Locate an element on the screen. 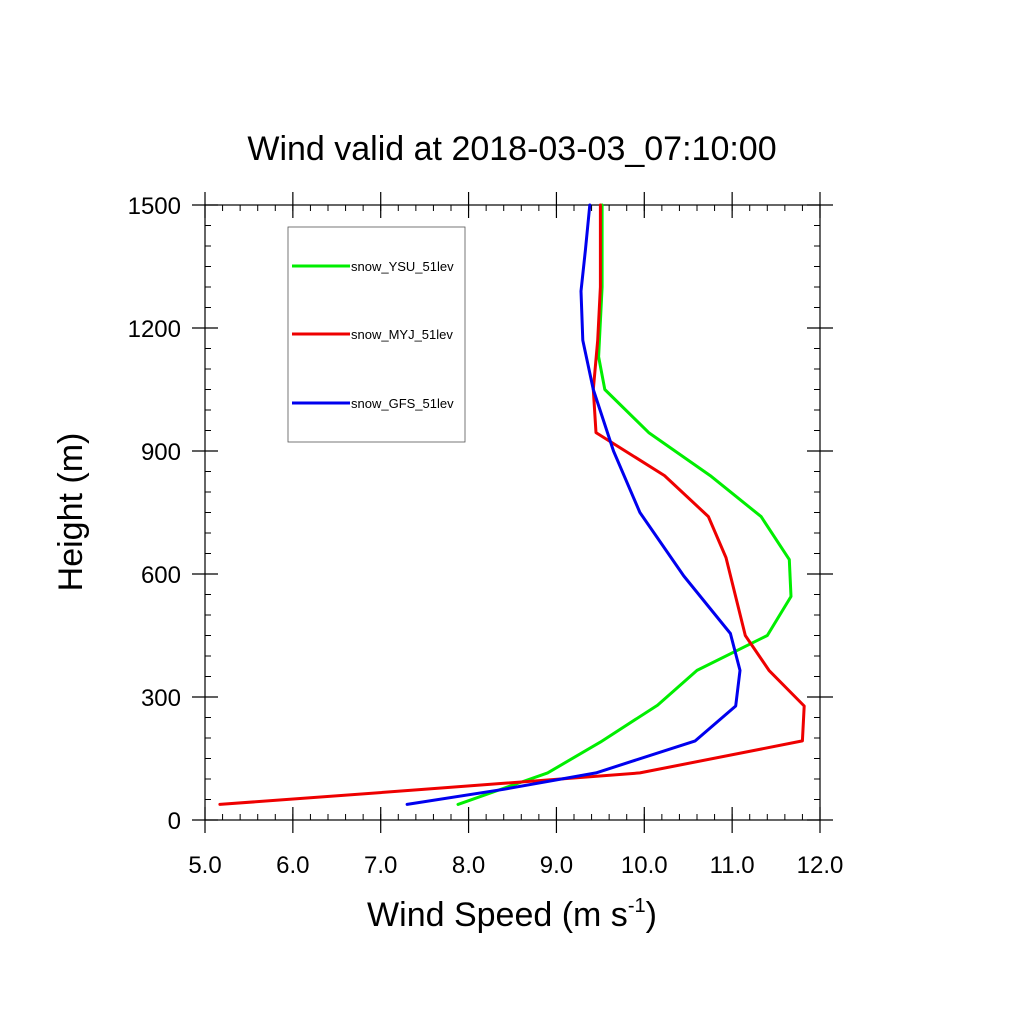 Image resolution: width=1024 pixels, height=1029 pixels. y-tick-label: 1500 is located at coordinates (154, 206).